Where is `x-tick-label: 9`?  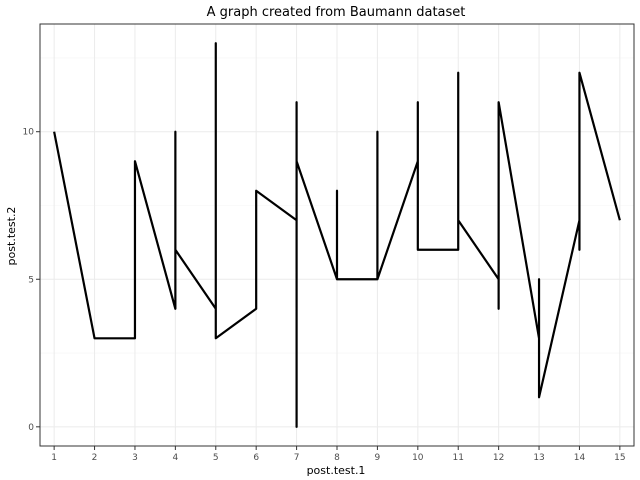
x-tick-label: 9 is located at coordinates (378, 458).